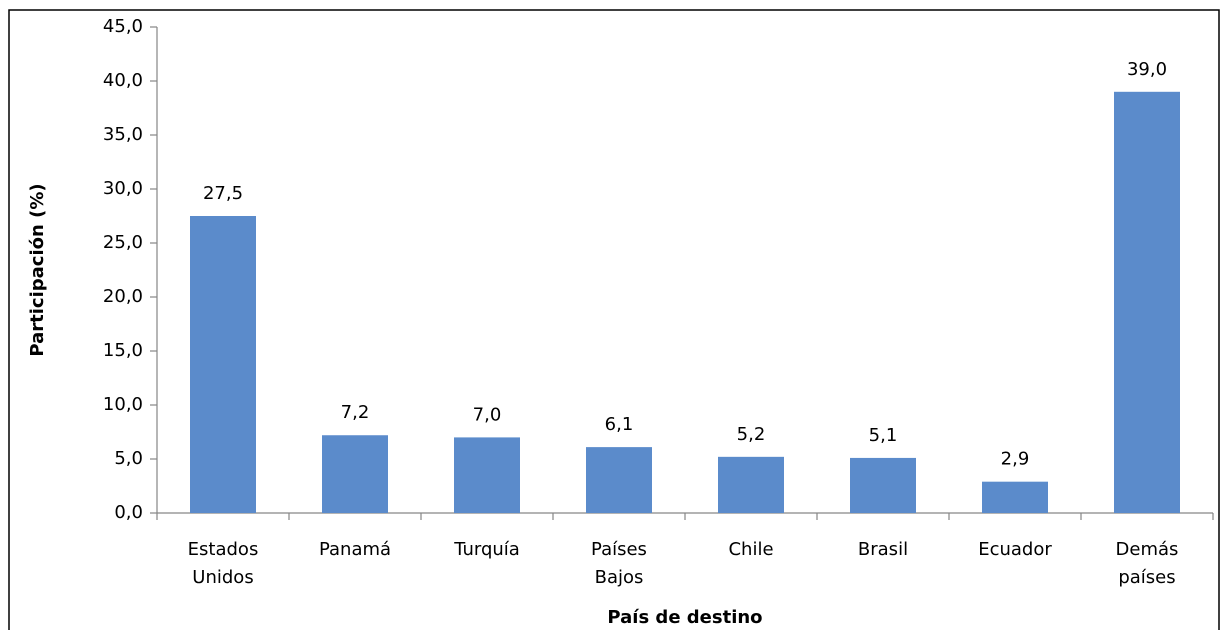 The image size is (1221, 630). Describe the element at coordinates (1015, 549) in the screenshot. I see `x-tick-label: Ecuador` at that location.